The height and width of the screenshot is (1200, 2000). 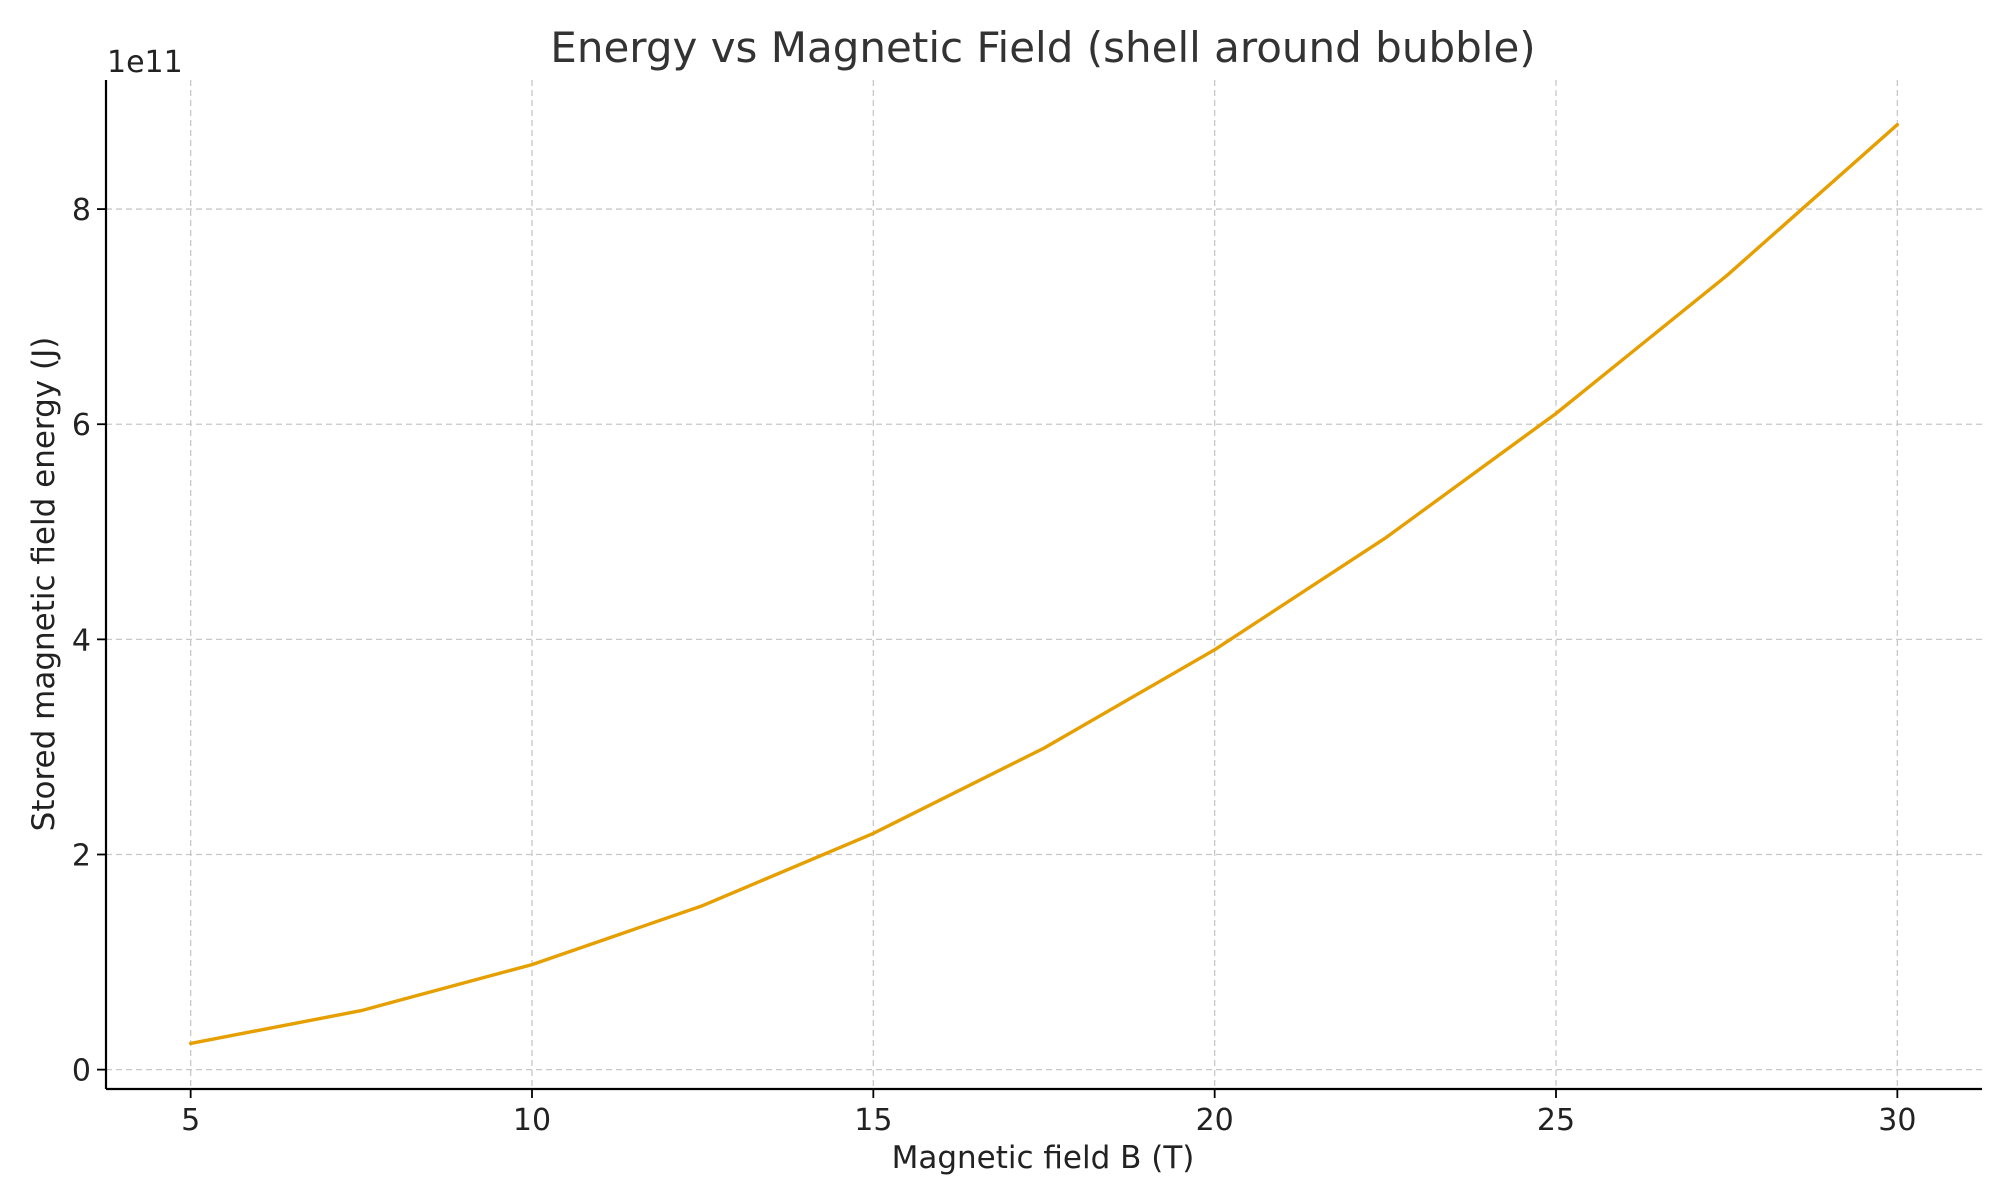 What do you see at coordinates (145, 62) in the screenshot?
I see `y-axis-offset-label: 1e11` at bounding box center [145, 62].